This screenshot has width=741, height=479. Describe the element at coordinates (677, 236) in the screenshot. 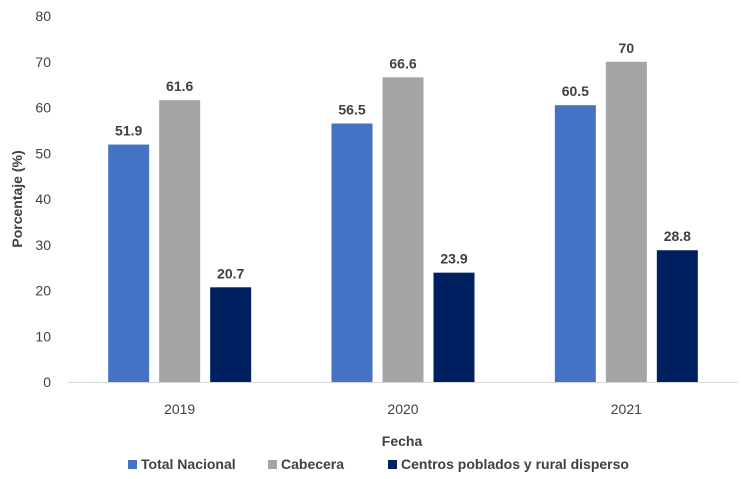

I see `data-label: 28.8` at that location.